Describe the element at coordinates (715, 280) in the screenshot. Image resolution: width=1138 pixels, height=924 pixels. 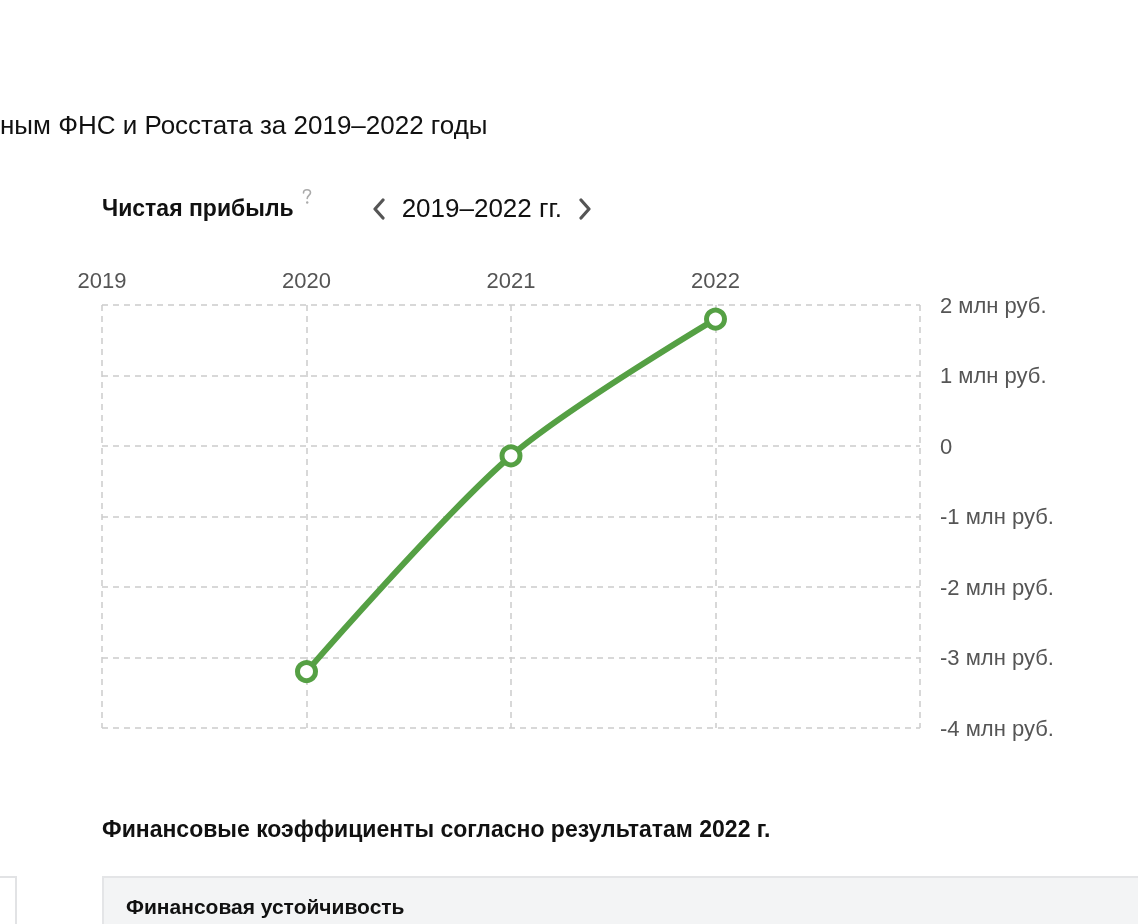
I see `x-tick-label: 2022` at that location.